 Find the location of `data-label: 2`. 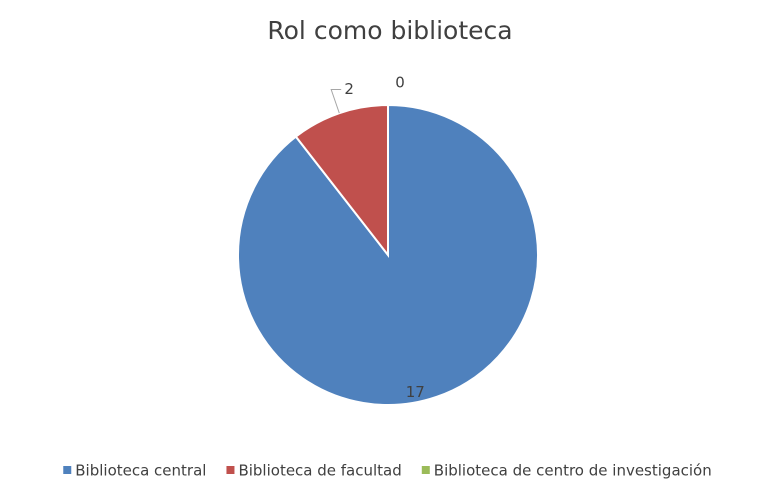

data-label: 2 is located at coordinates (349, 89).